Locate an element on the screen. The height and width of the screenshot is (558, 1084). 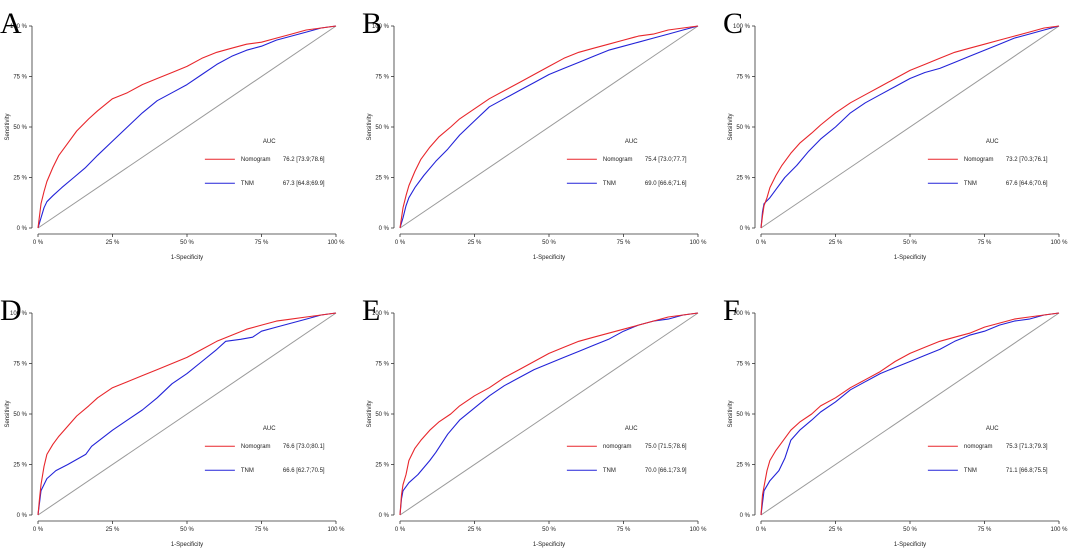
legend-auc-value: 69.0 [66.6;71.6] is located at coordinates (666, 184).